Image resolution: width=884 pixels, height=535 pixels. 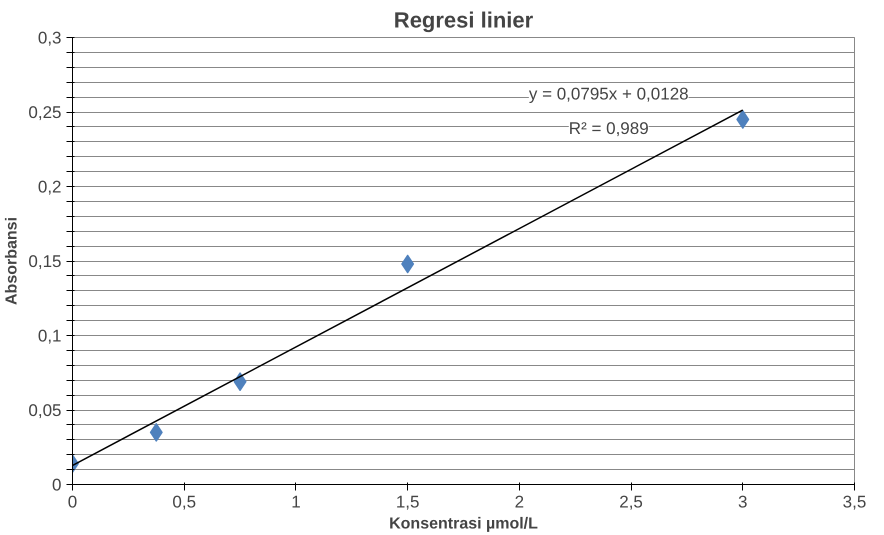 What do you see at coordinates (743, 502) in the screenshot?
I see `x-tick-label: 3` at bounding box center [743, 502].